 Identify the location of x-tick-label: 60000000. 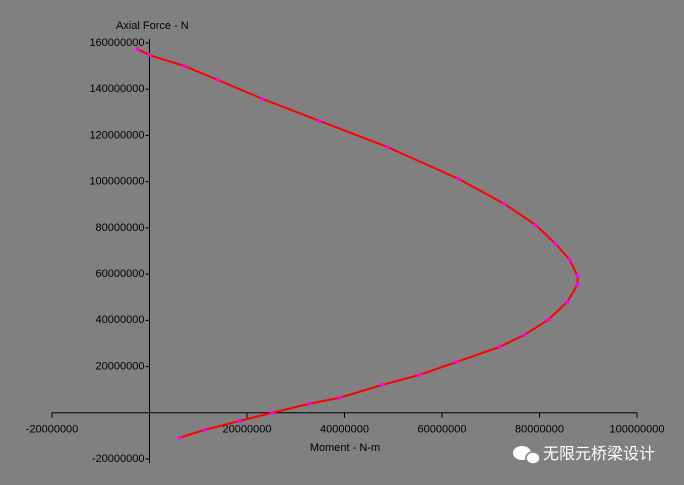
(442, 430).